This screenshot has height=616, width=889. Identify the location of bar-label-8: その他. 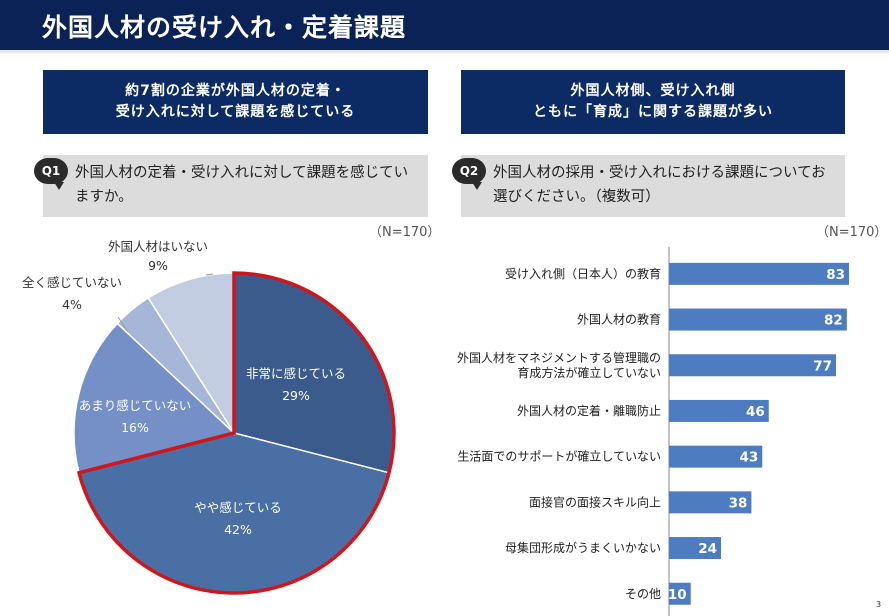
(643, 594).